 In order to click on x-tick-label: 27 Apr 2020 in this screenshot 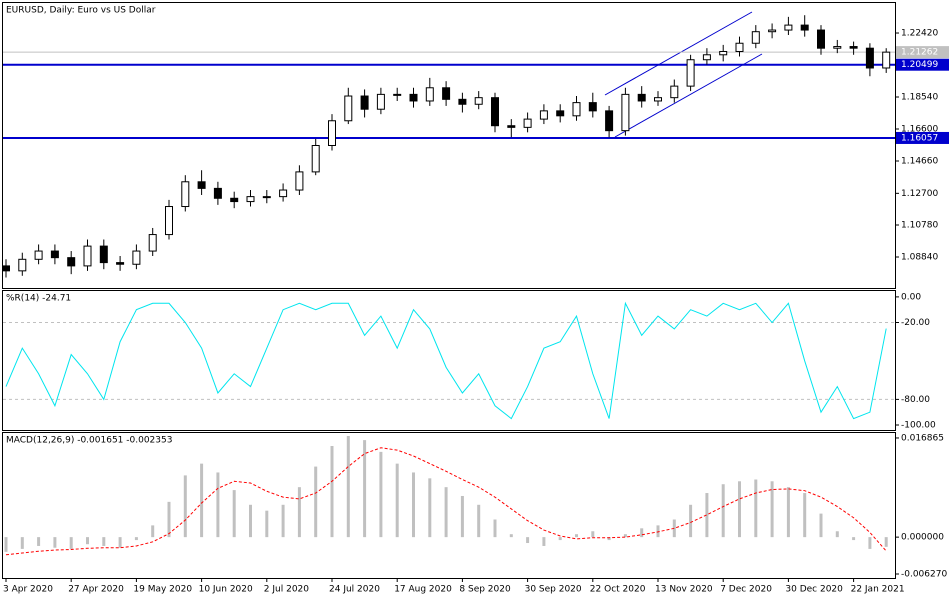, I will do `click(96, 590)`.